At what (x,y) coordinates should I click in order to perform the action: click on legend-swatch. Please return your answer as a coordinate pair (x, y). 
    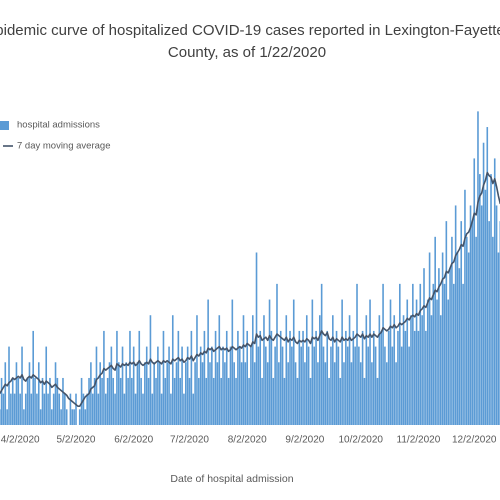
    Looking at the image, I should click on (4, 125).